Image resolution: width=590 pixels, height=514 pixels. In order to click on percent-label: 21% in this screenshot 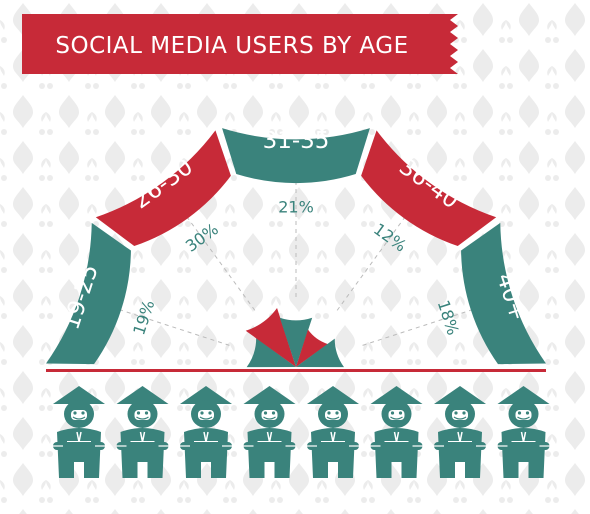, I will do `click(296, 207)`.